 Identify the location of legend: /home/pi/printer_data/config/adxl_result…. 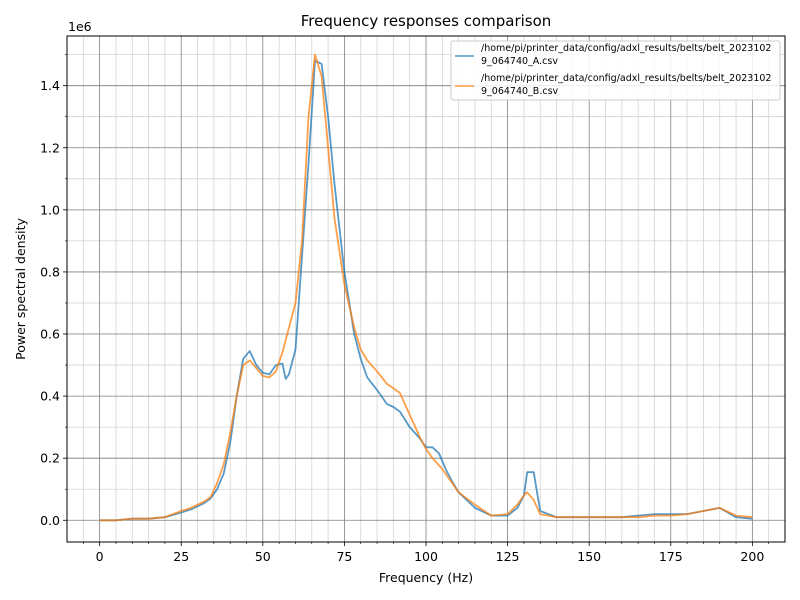
(615, 70).